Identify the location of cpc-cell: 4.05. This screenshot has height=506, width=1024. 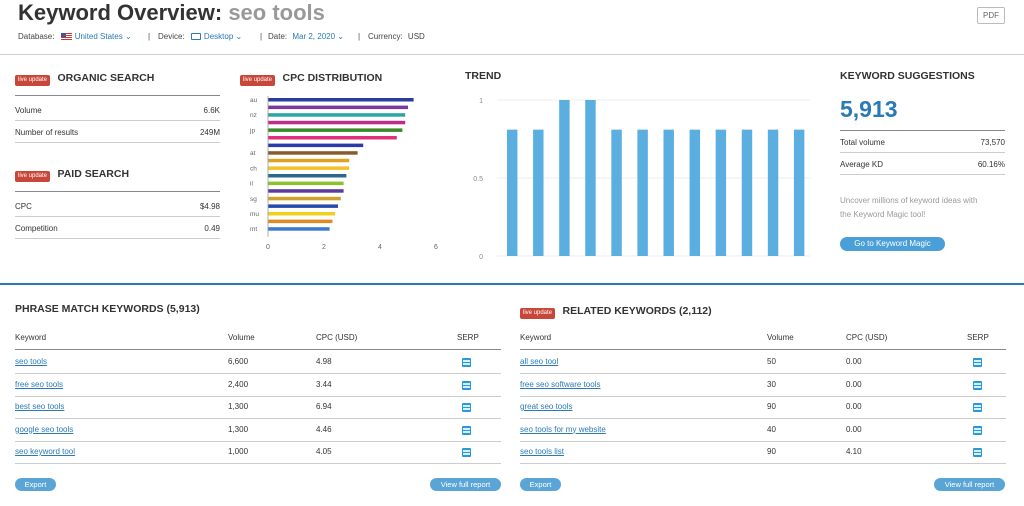
(324, 451).